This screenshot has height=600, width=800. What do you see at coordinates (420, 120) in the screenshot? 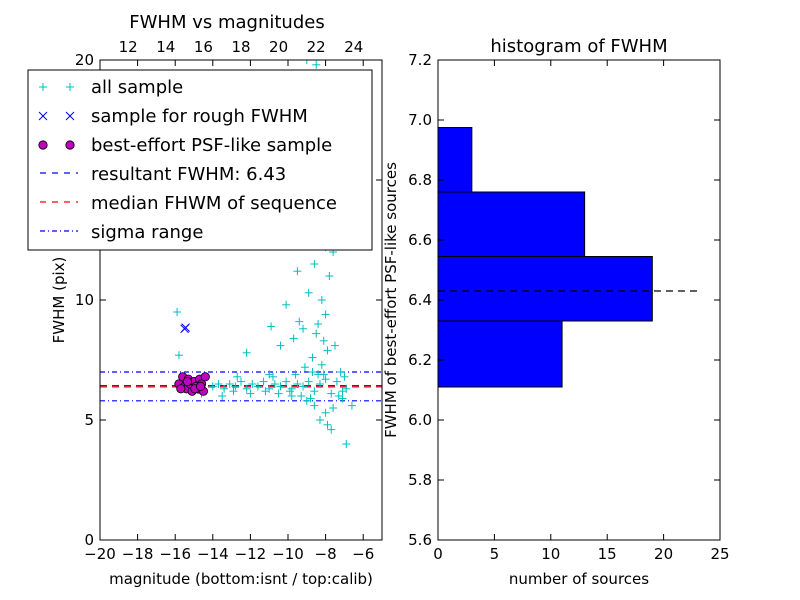
I see `y-tick-label: 7.0` at bounding box center [420, 120].